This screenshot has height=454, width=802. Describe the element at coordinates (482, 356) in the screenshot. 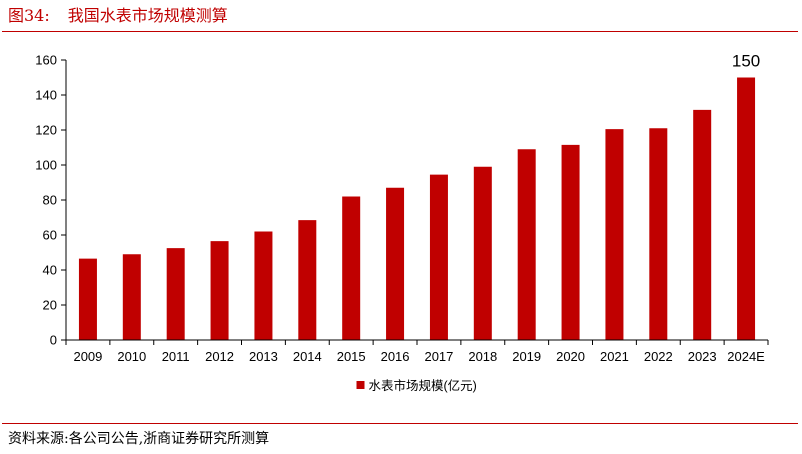

I see `x-tick-label: 2018` at that location.